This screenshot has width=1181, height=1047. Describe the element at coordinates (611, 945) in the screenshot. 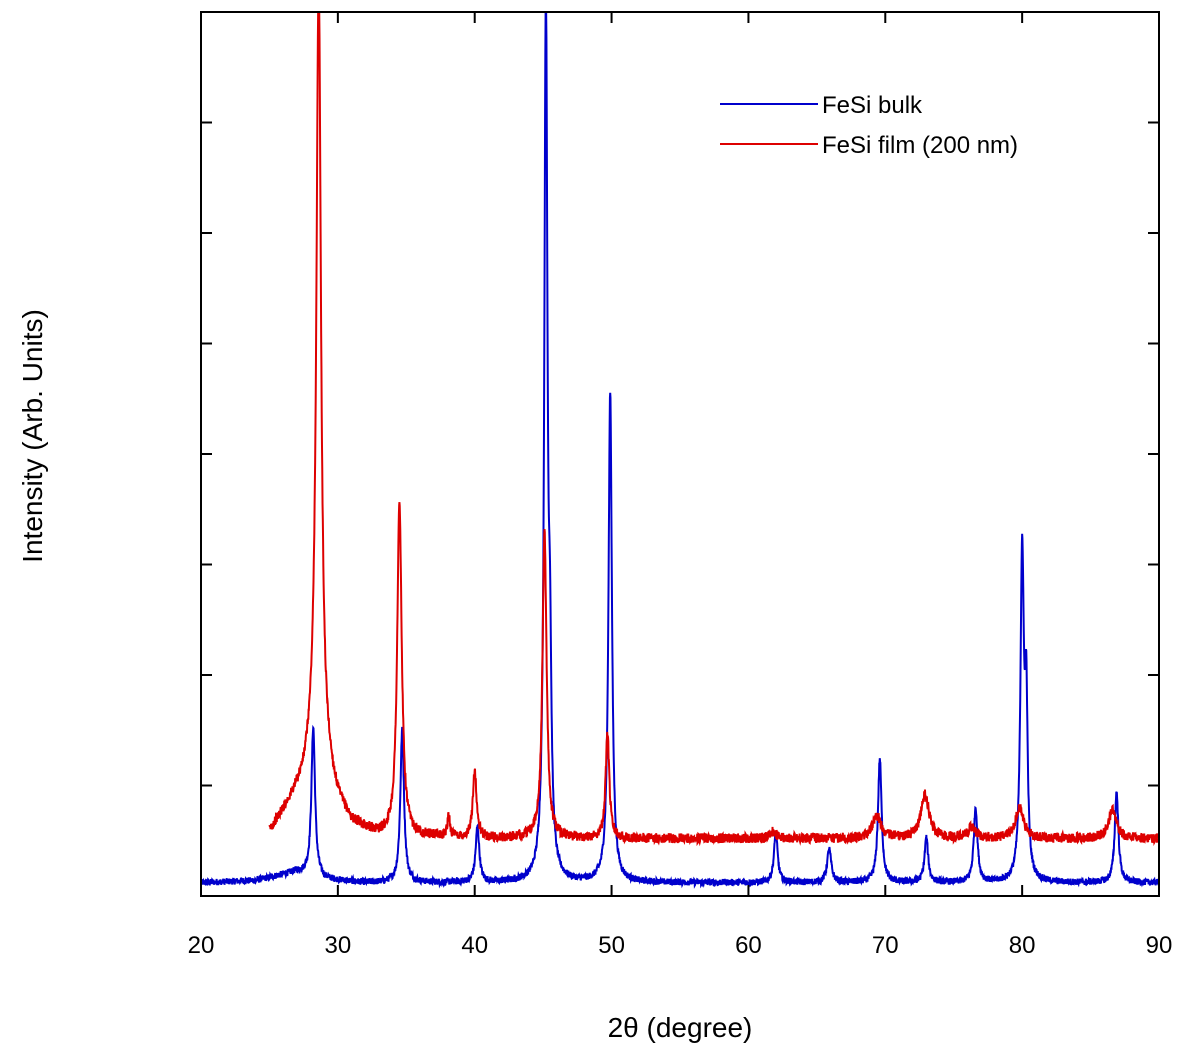

I see `x-tick-label-50: 50` at that location.